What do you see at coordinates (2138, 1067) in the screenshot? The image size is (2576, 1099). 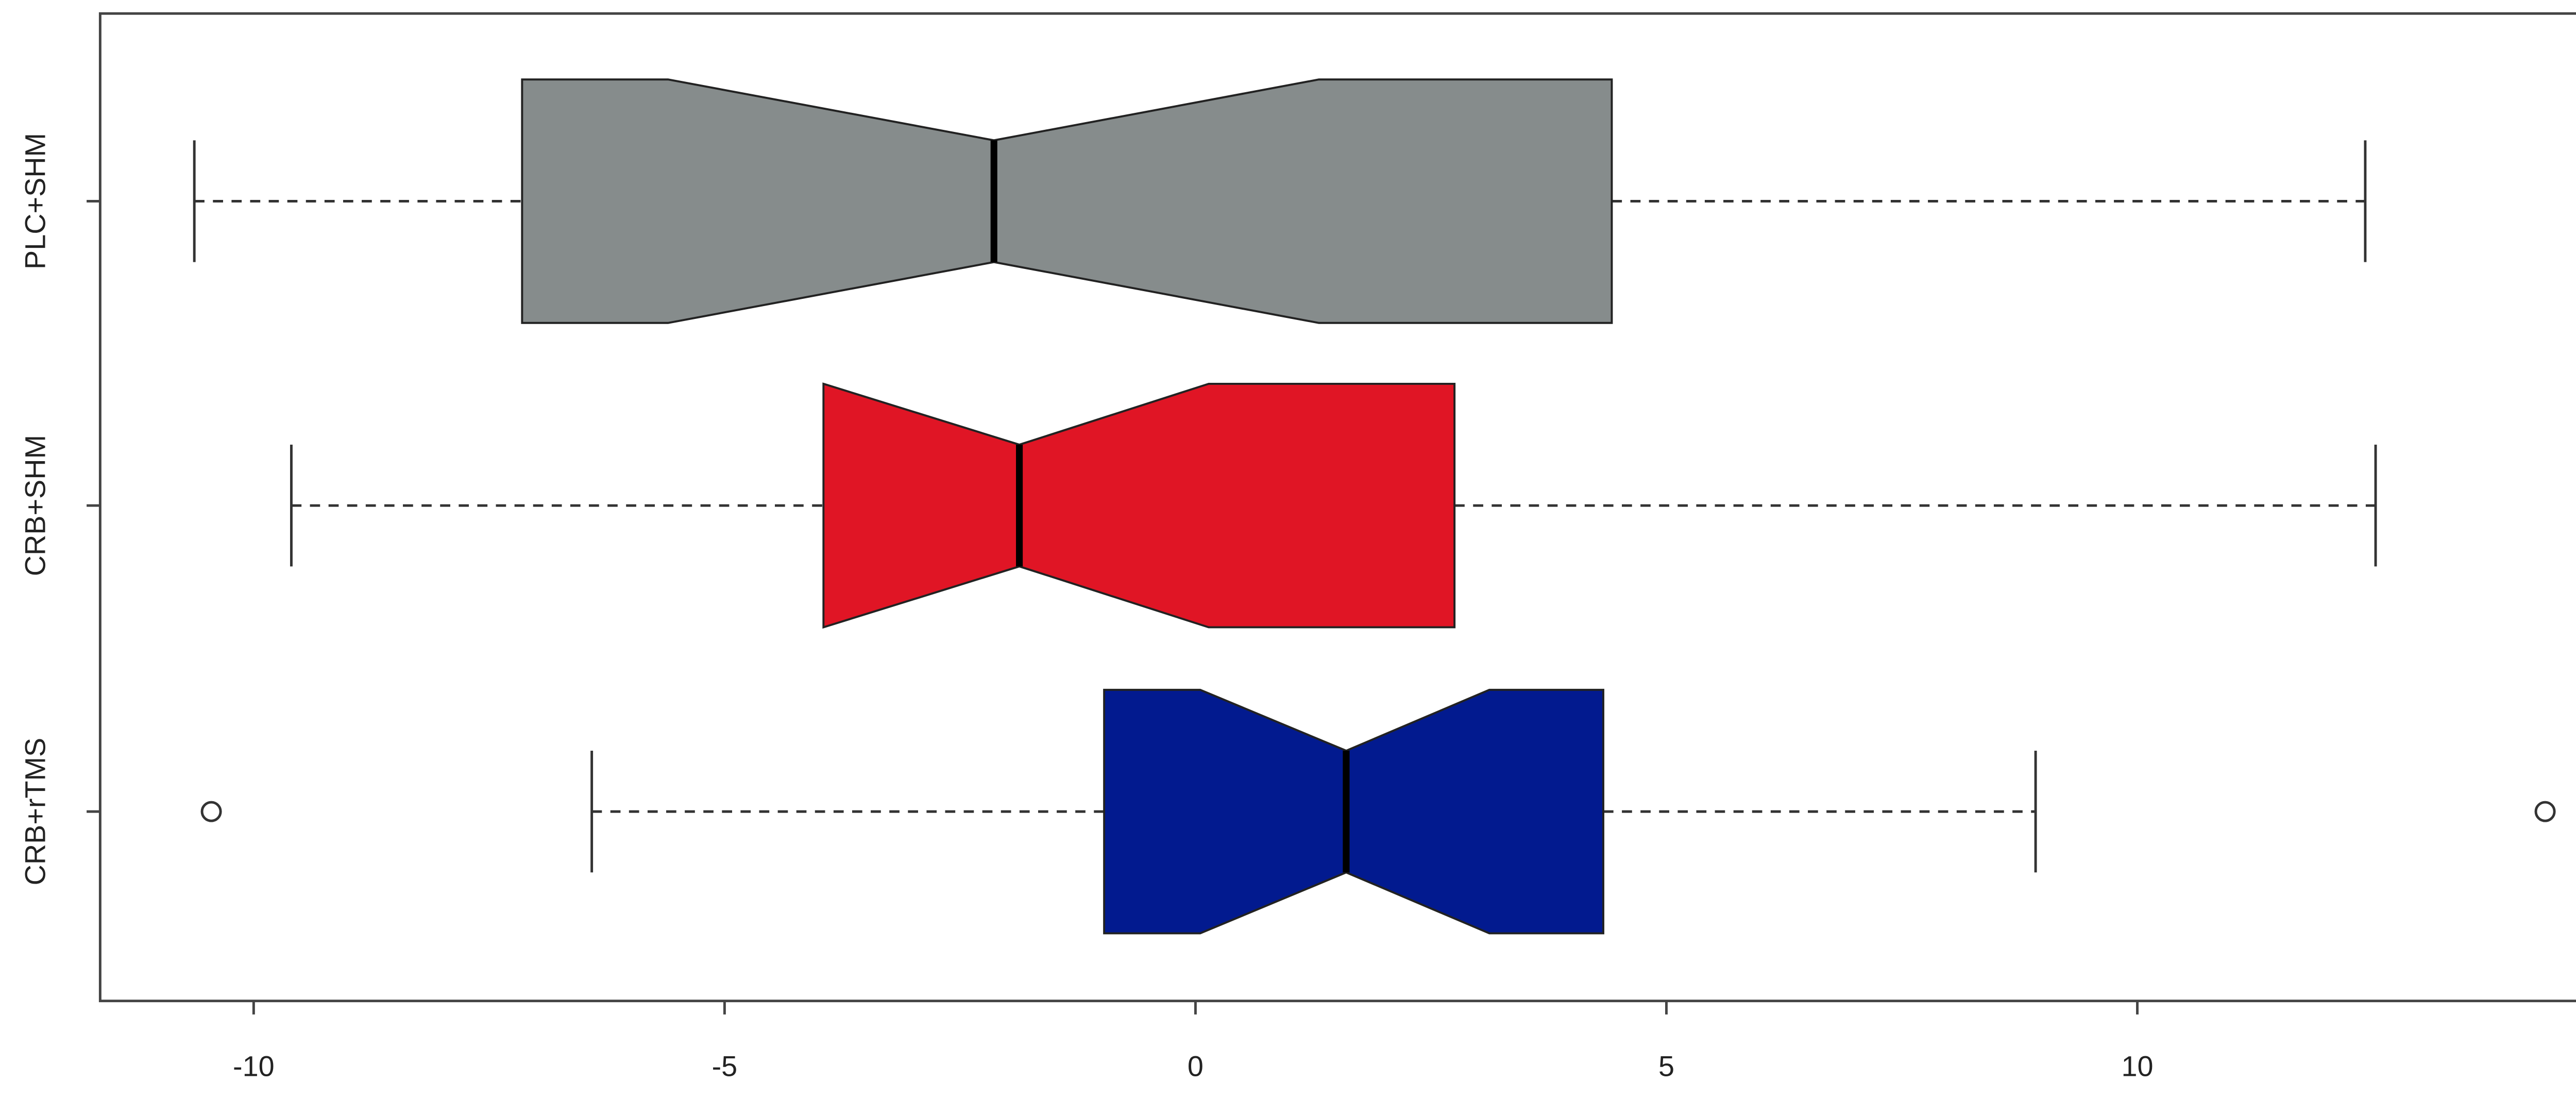 I see `x-tick-label: 10` at bounding box center [2138, 1067].